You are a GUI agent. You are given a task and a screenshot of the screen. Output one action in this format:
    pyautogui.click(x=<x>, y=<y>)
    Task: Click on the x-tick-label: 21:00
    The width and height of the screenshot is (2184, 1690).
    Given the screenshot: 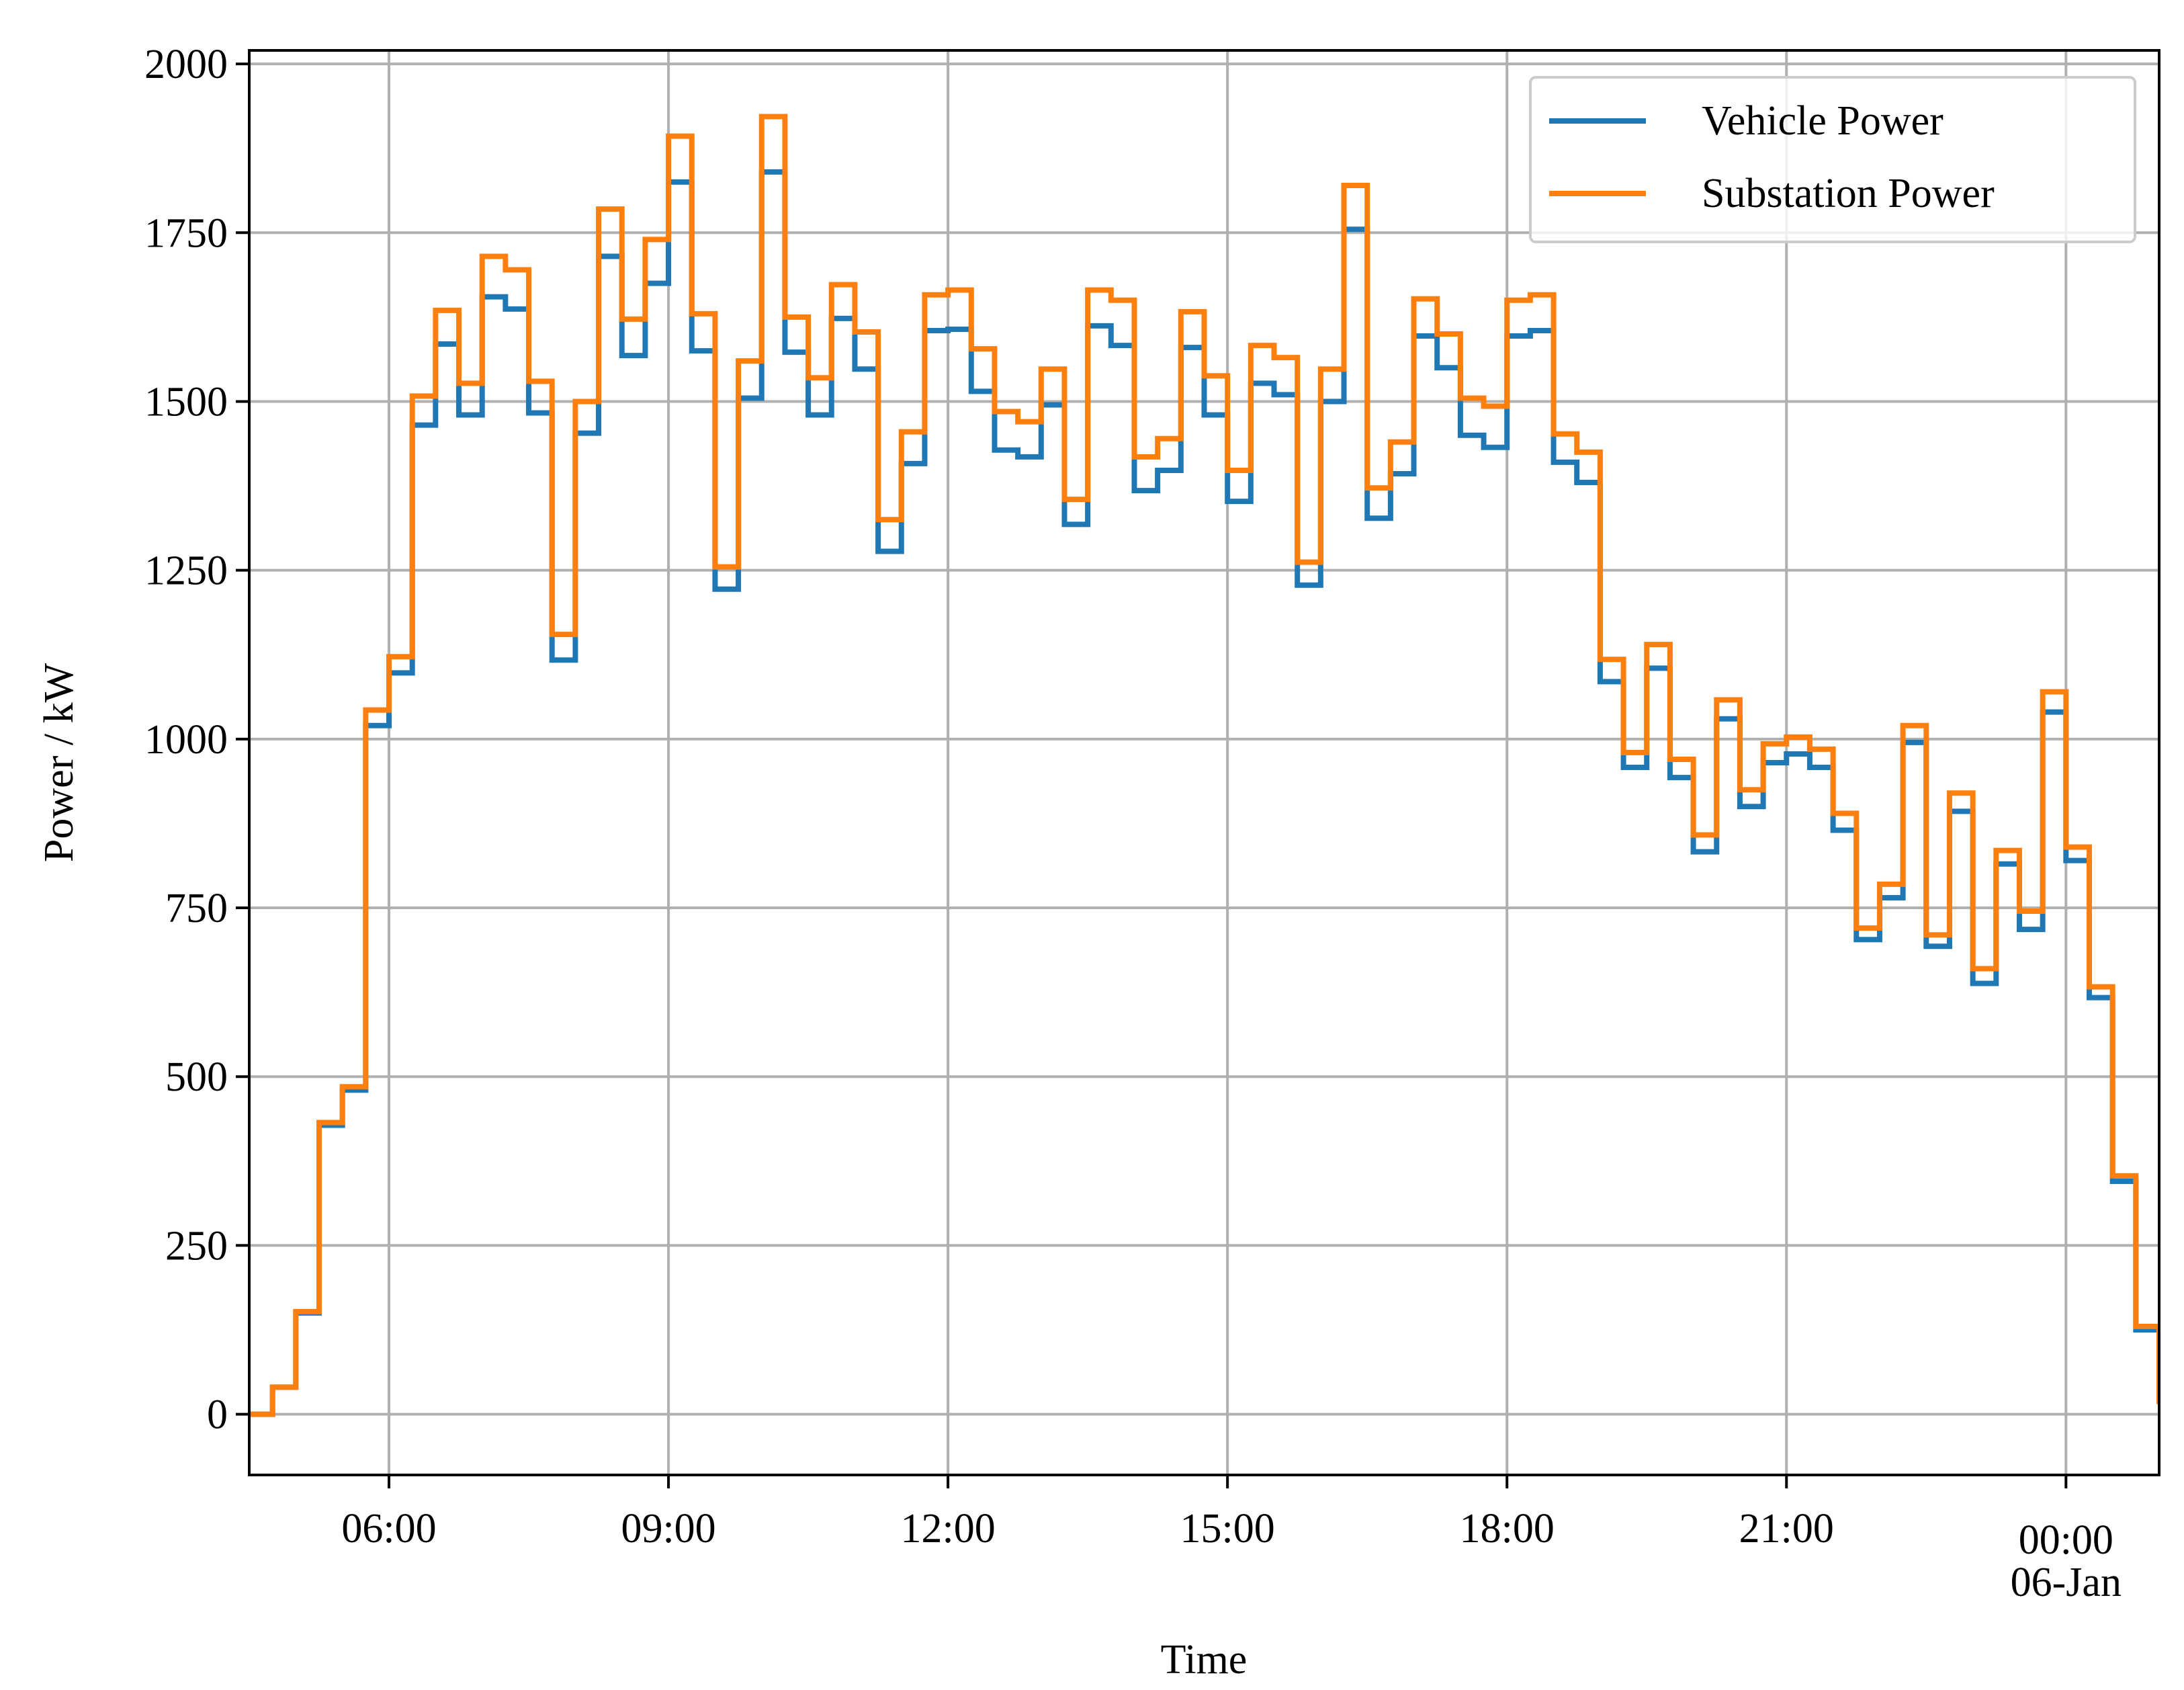 What is the action you would take?
    pyautogui.click(x=1787, y=1529)
    